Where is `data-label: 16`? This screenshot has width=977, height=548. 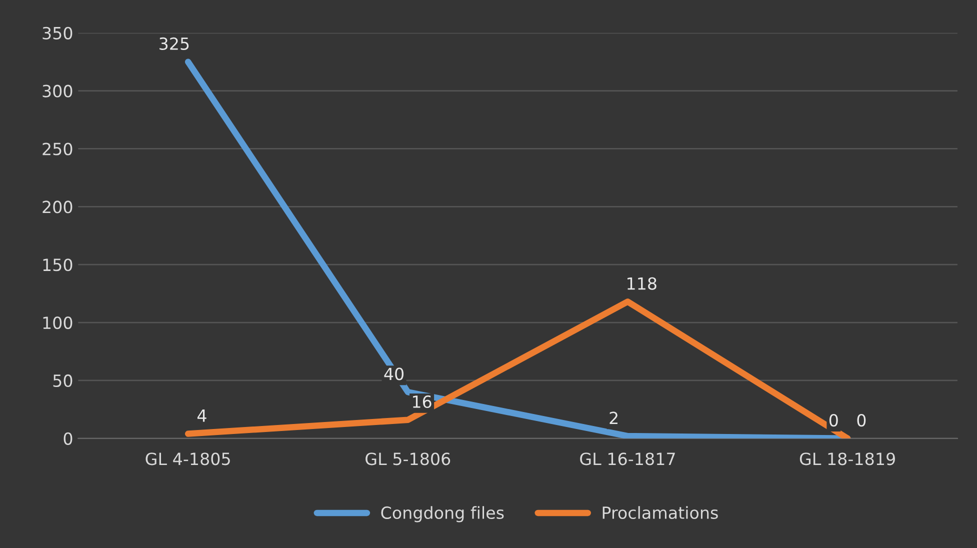
data-label: 16 is located at coordinates (422, 401).